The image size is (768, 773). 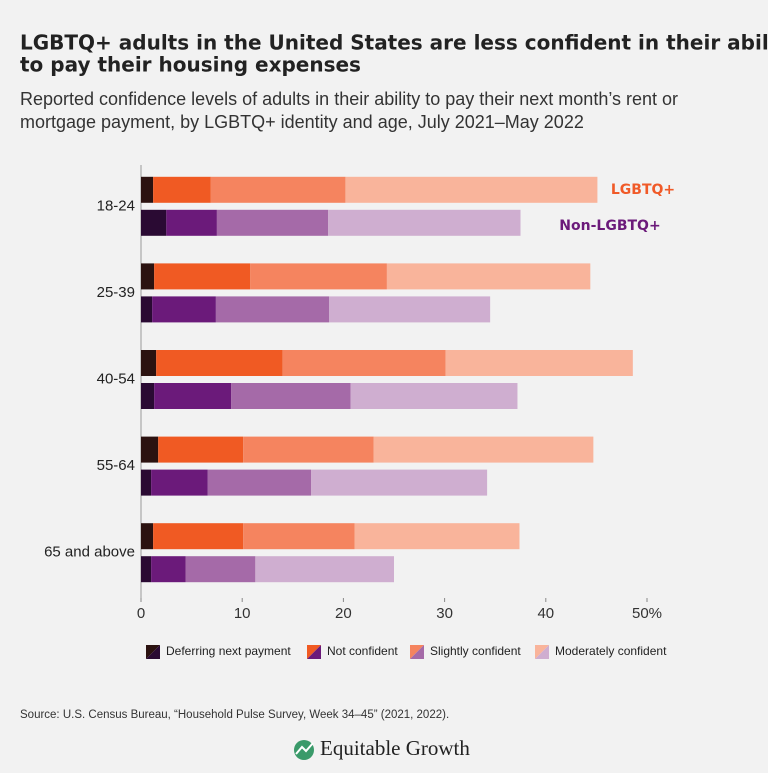 I want to click on legend-label: Not confident, so click(x=362, y=651).